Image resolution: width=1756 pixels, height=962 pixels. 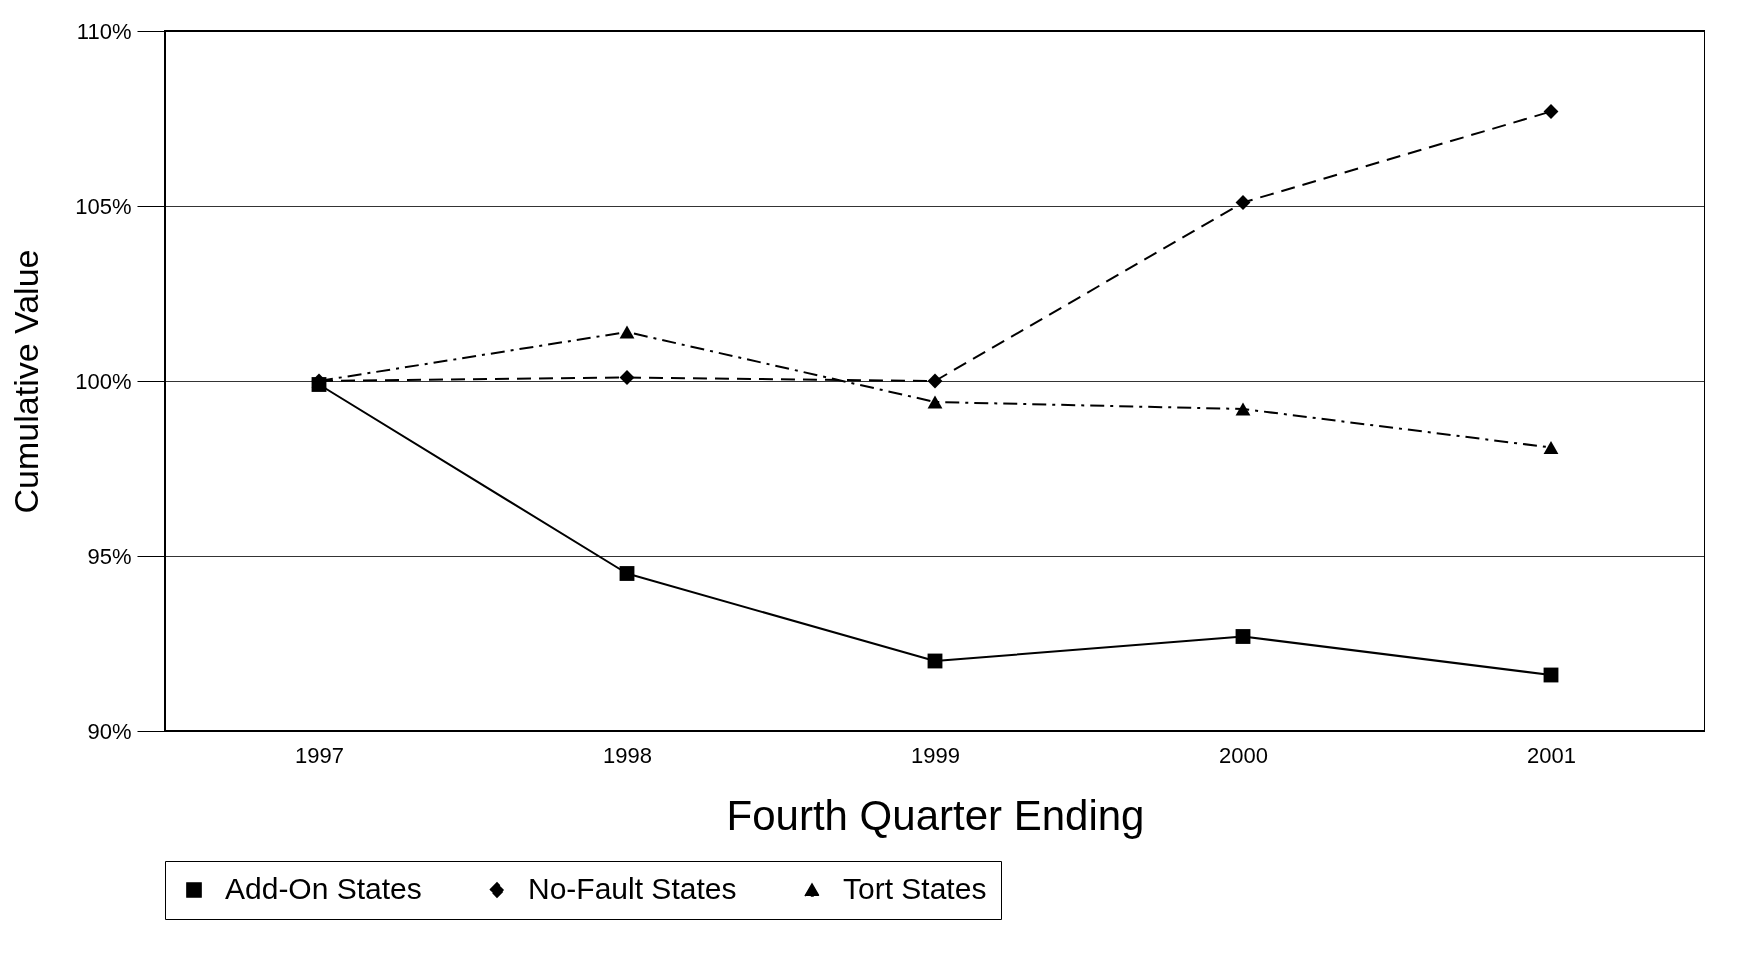 I want to click on x-axis-title: Fourth Quarter Ending, so click(x=935, y=815).